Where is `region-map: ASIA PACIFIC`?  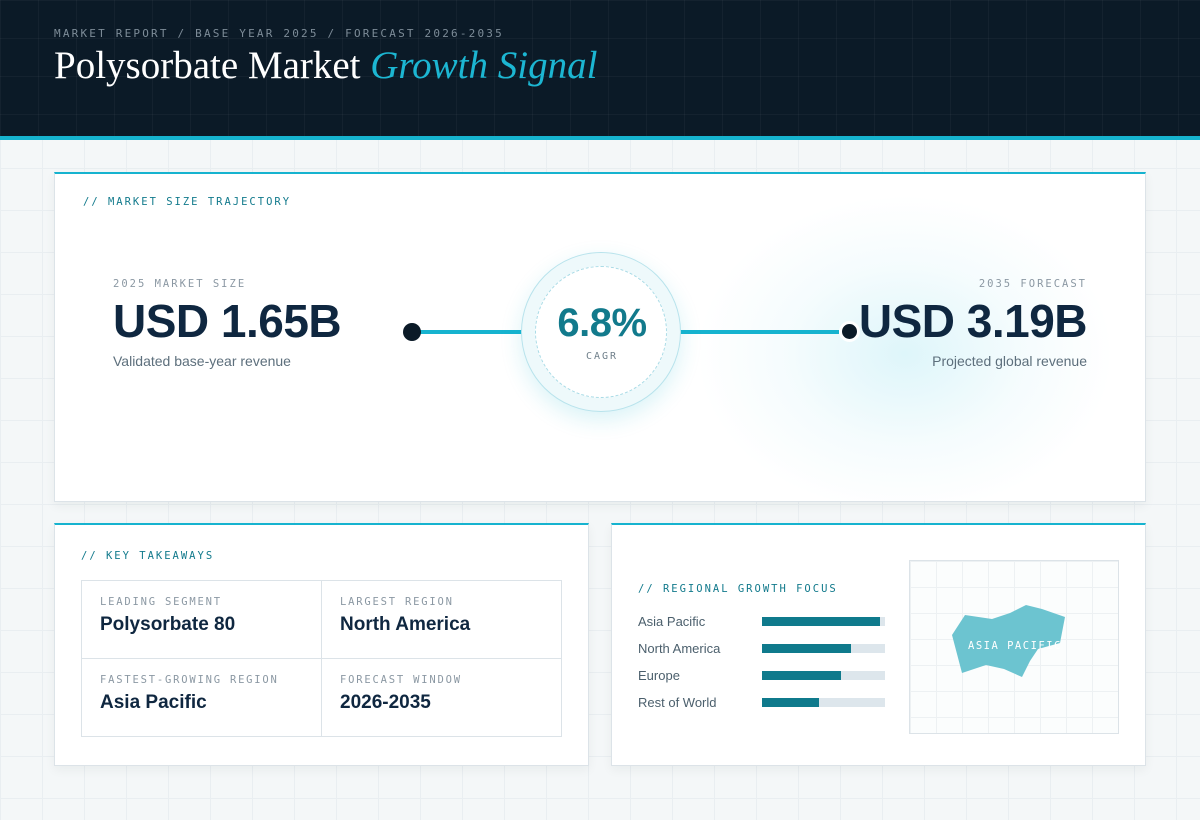 region-map: ASIA PACIFIC is located at coordinates (1014, 647).